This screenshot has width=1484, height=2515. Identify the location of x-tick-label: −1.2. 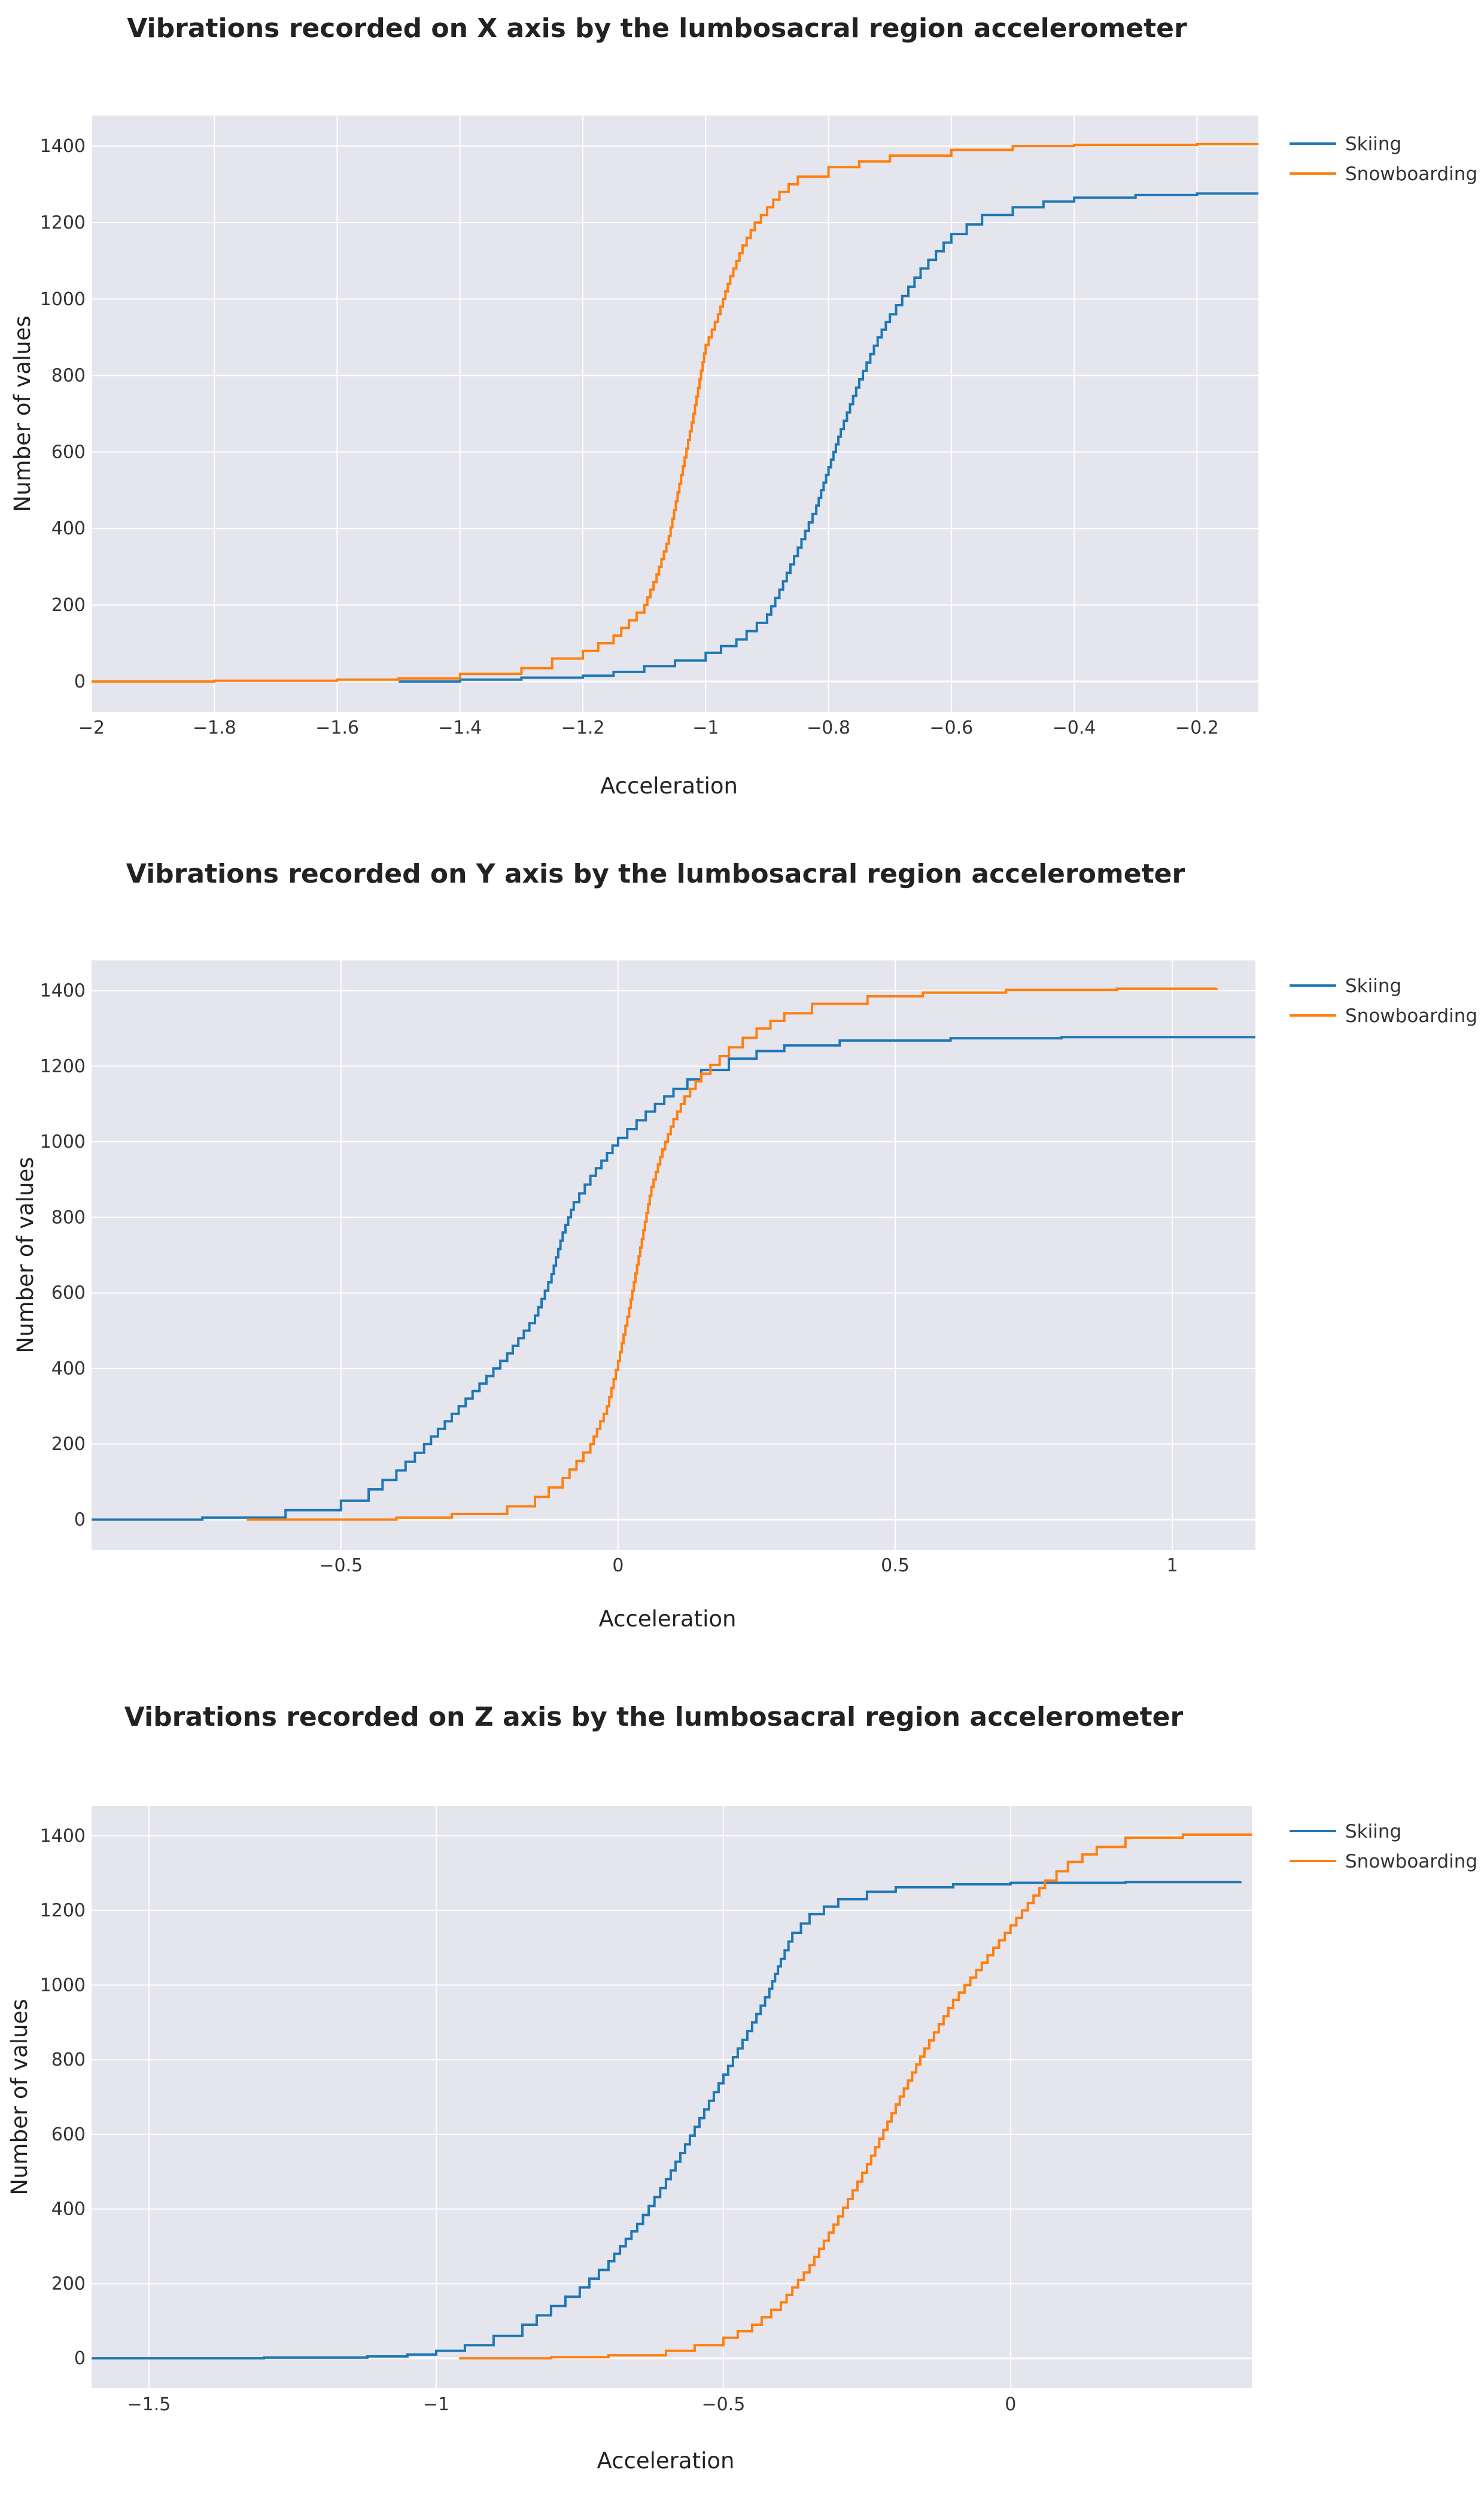
(583, 727).